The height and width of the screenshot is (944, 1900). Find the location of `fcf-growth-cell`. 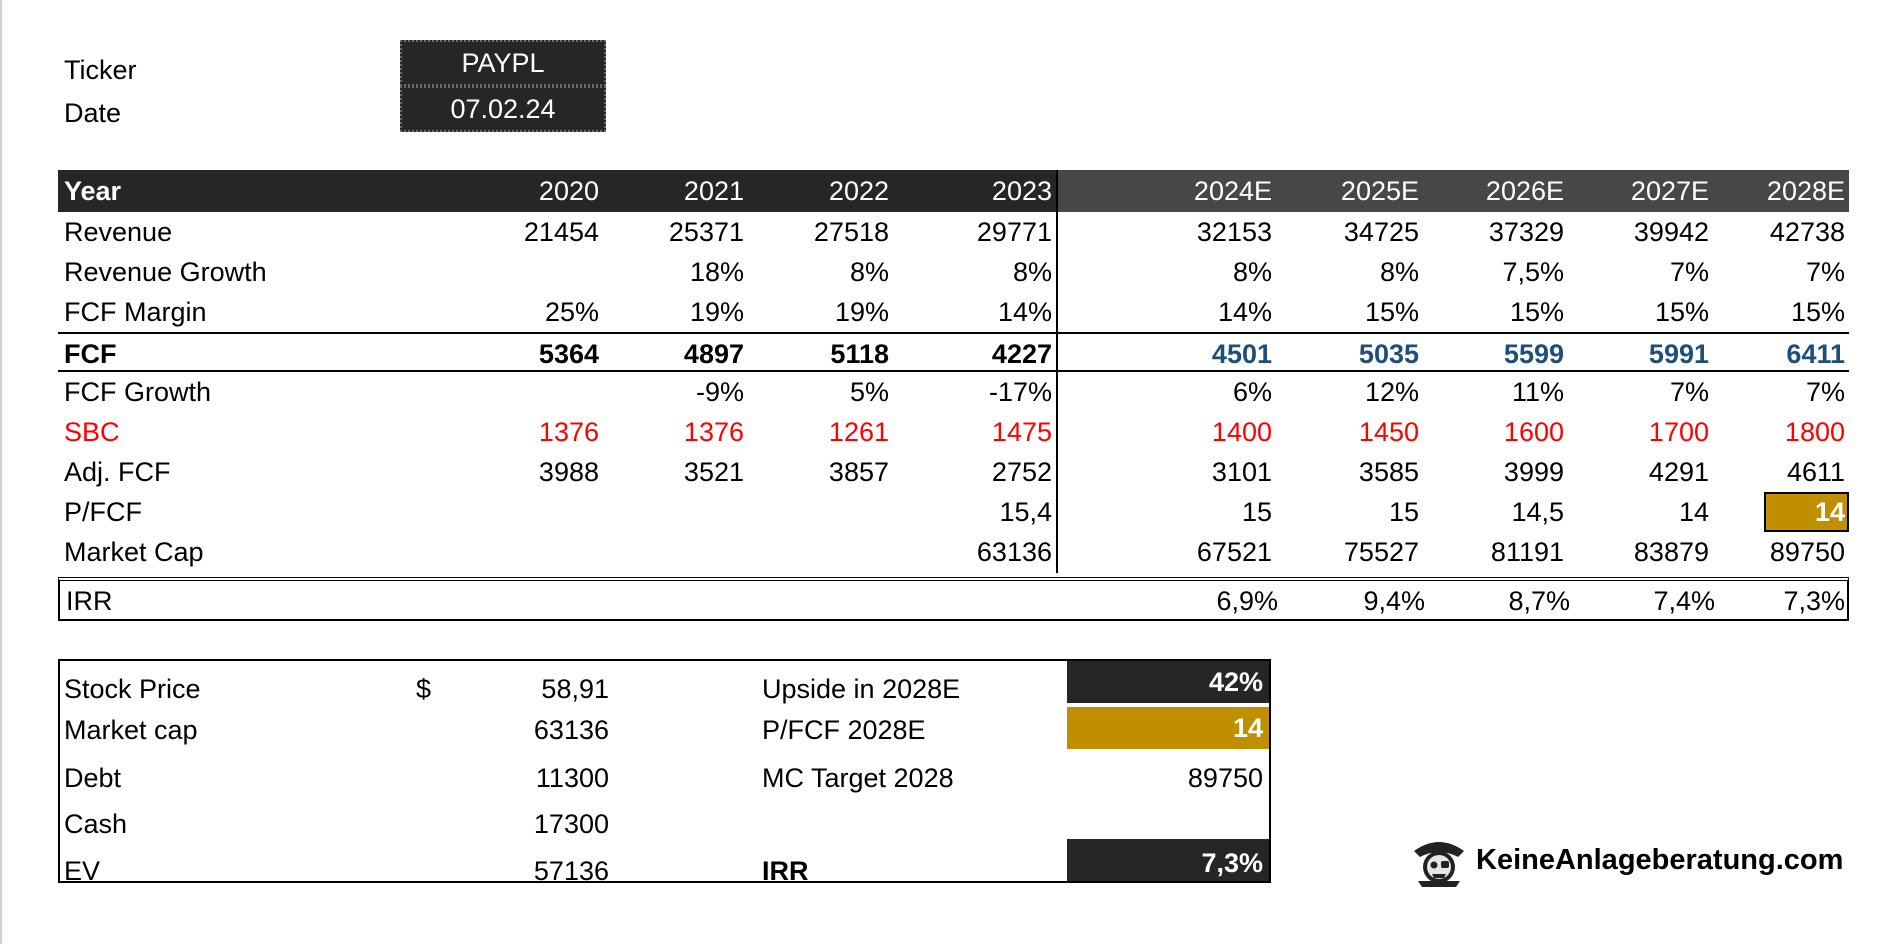

fcf-growth-cell is located at coordinates (533, 392).